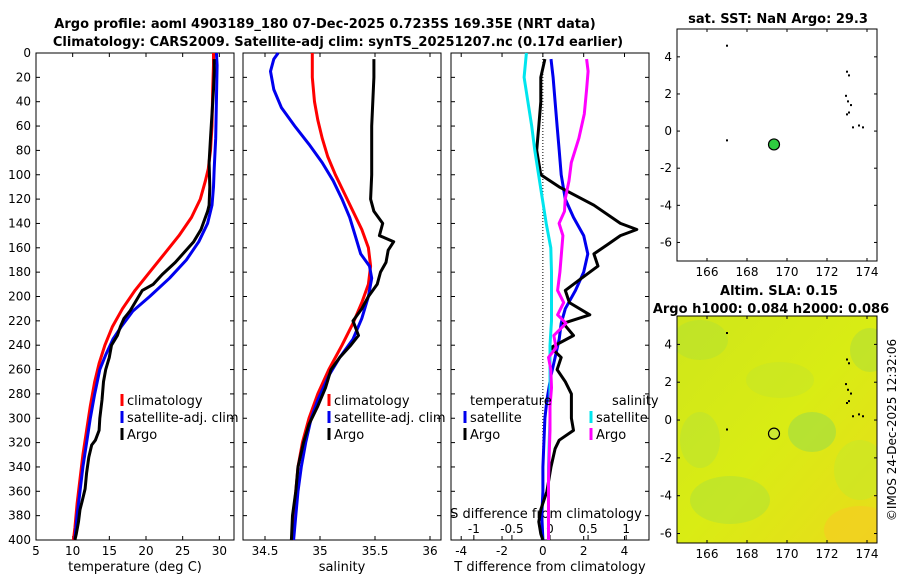 The image size is (900, 580). Describe the element at coordinates (779, 291) in the screenshot. I see `sla-map-title-line1: Altim. SLA: 0.15` at that location.